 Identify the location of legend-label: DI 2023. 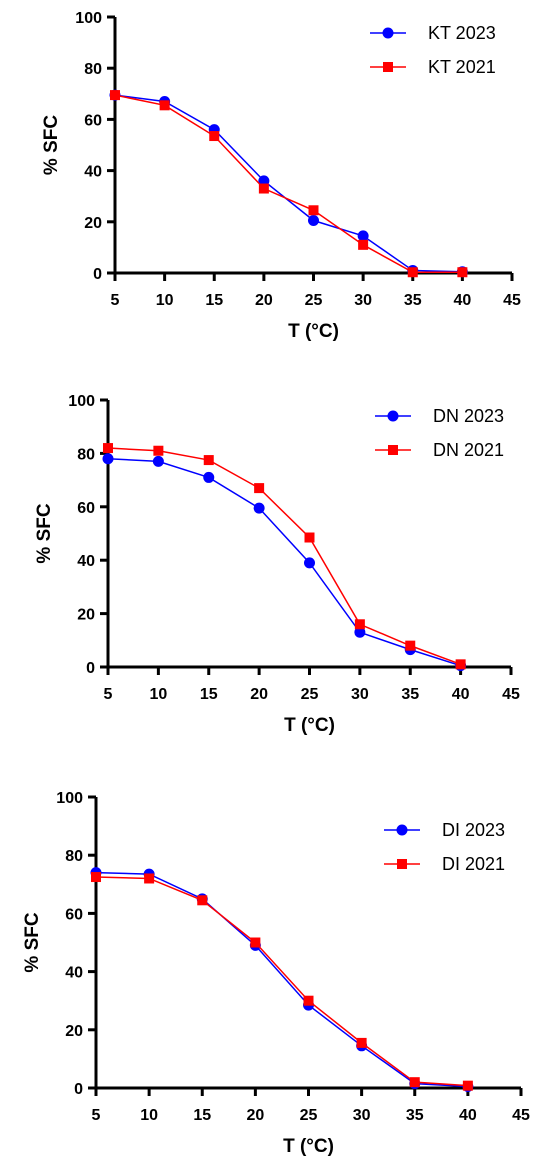
(473, 830).